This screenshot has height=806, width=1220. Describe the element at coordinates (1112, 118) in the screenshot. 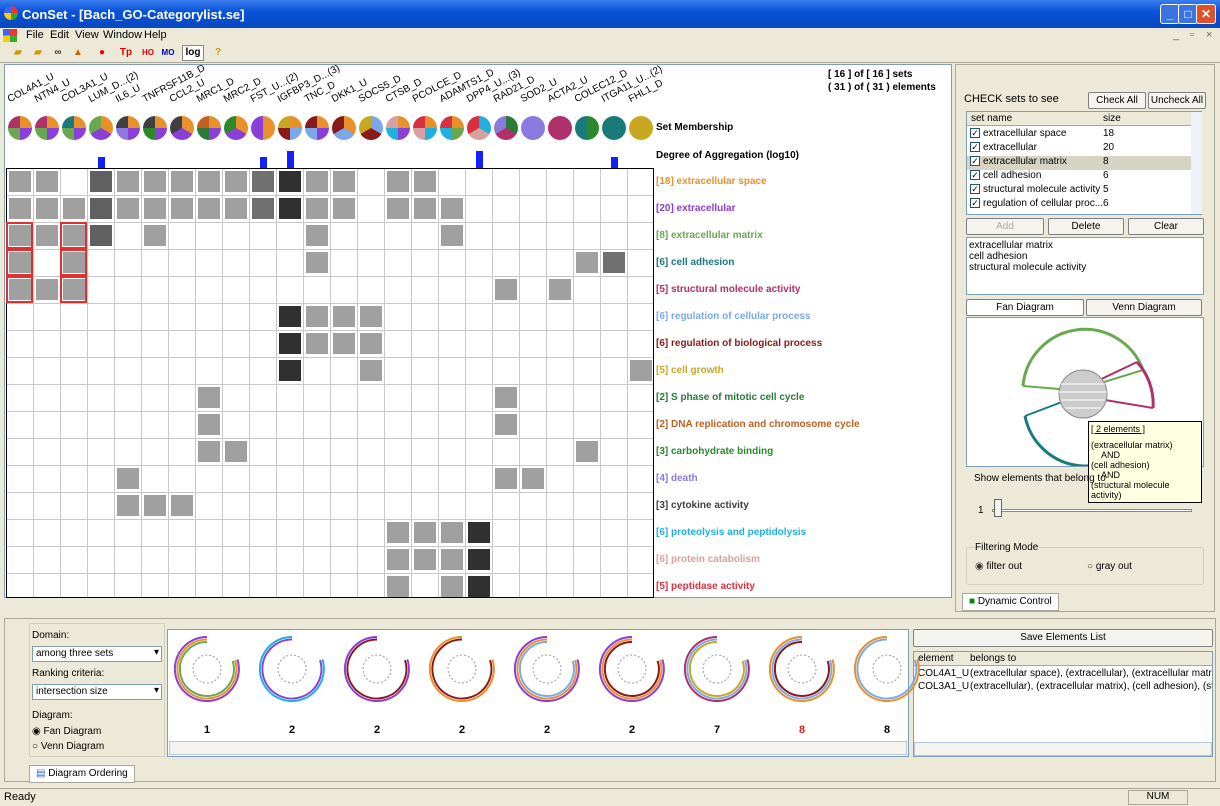

I see `size-header: size` at that location.